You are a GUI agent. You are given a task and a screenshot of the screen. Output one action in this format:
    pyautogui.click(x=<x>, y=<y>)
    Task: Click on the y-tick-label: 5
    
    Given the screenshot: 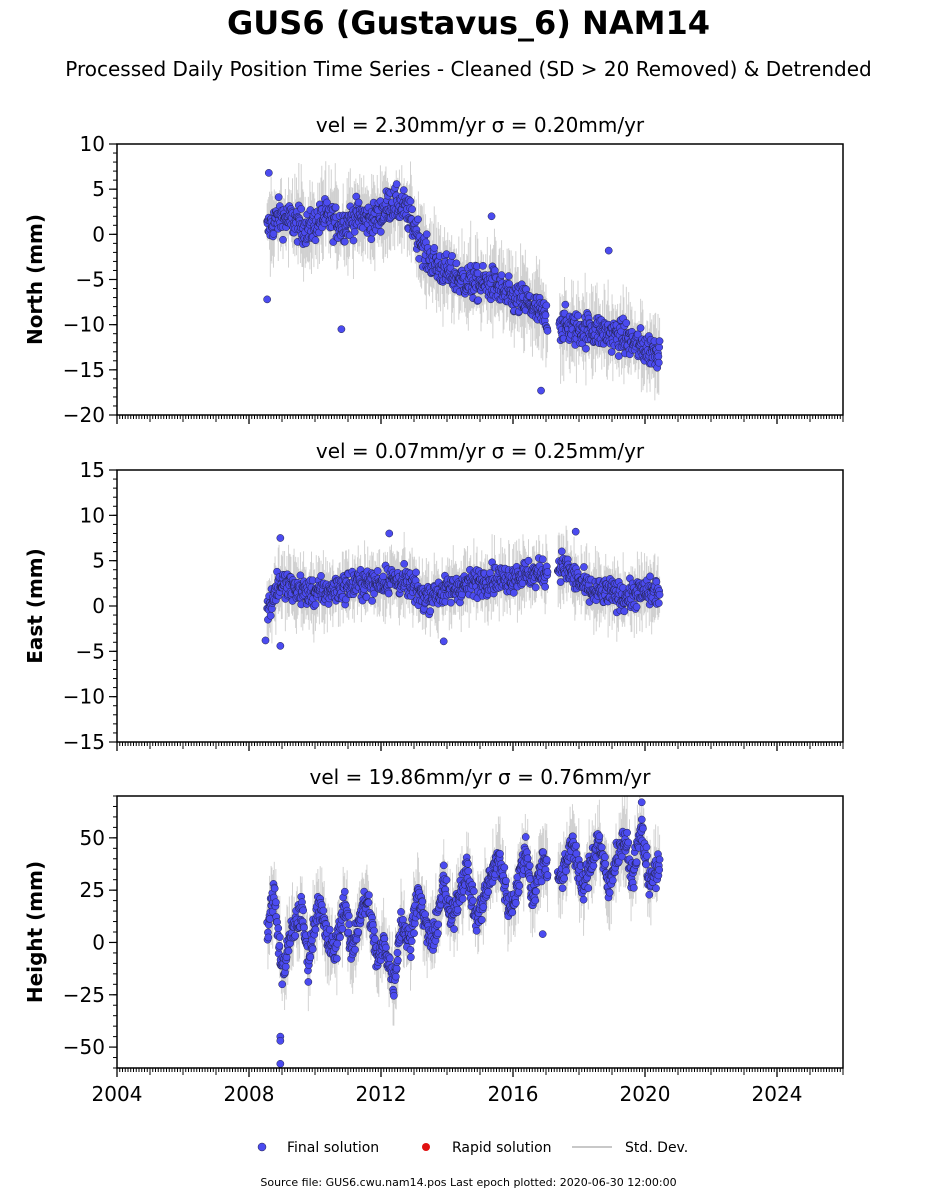 What is the action you would take?
    pyautogui.click(x=98, y=561)
    